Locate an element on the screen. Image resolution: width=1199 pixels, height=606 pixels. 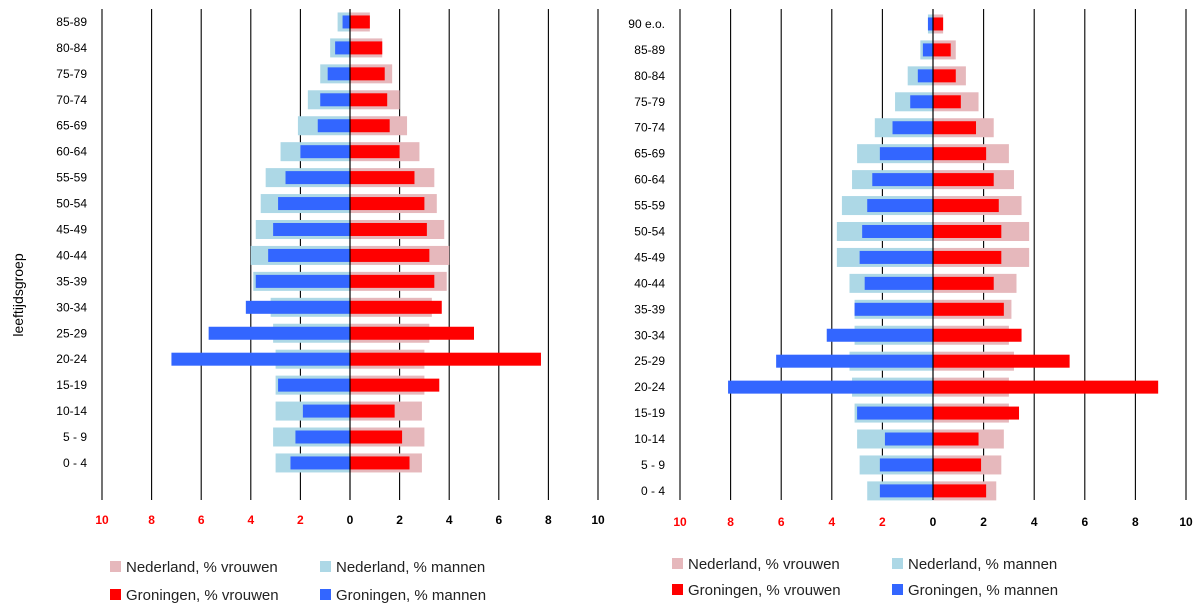
gr-men-series is located at coordinates (260, 242).